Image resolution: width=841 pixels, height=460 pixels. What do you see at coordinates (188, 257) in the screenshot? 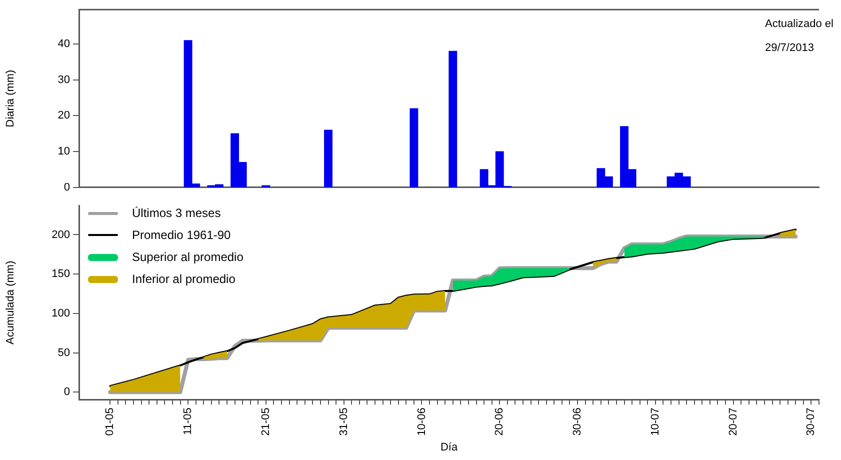
I see `legend-label: Superior al promedio` at bounding box center [188, 257].